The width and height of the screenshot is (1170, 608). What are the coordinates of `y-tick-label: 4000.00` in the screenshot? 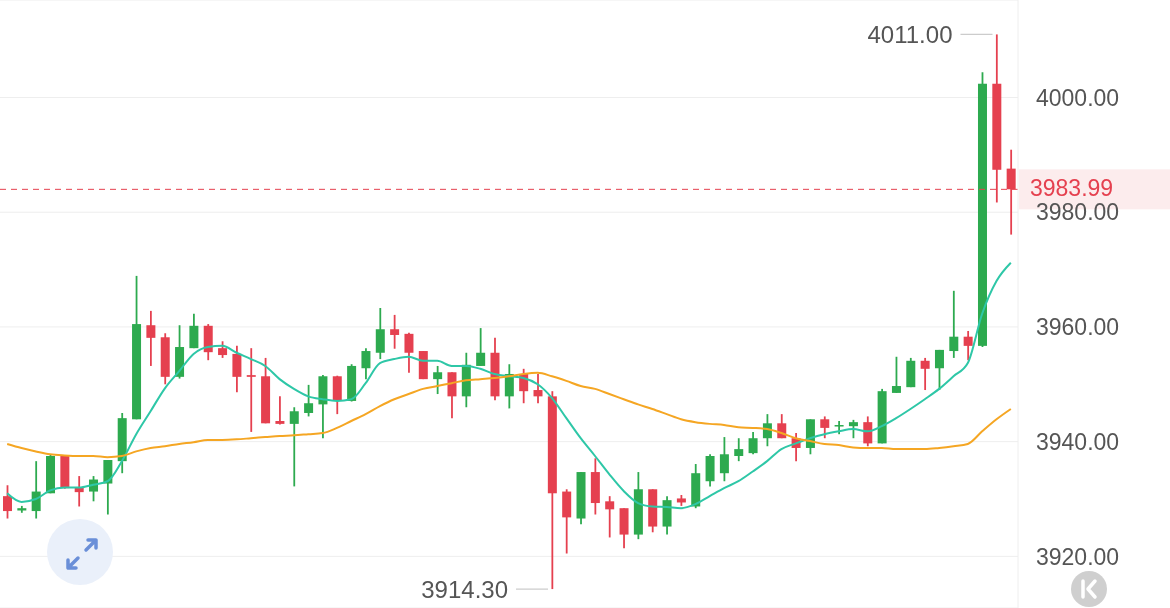 It's located at (1078, 97).